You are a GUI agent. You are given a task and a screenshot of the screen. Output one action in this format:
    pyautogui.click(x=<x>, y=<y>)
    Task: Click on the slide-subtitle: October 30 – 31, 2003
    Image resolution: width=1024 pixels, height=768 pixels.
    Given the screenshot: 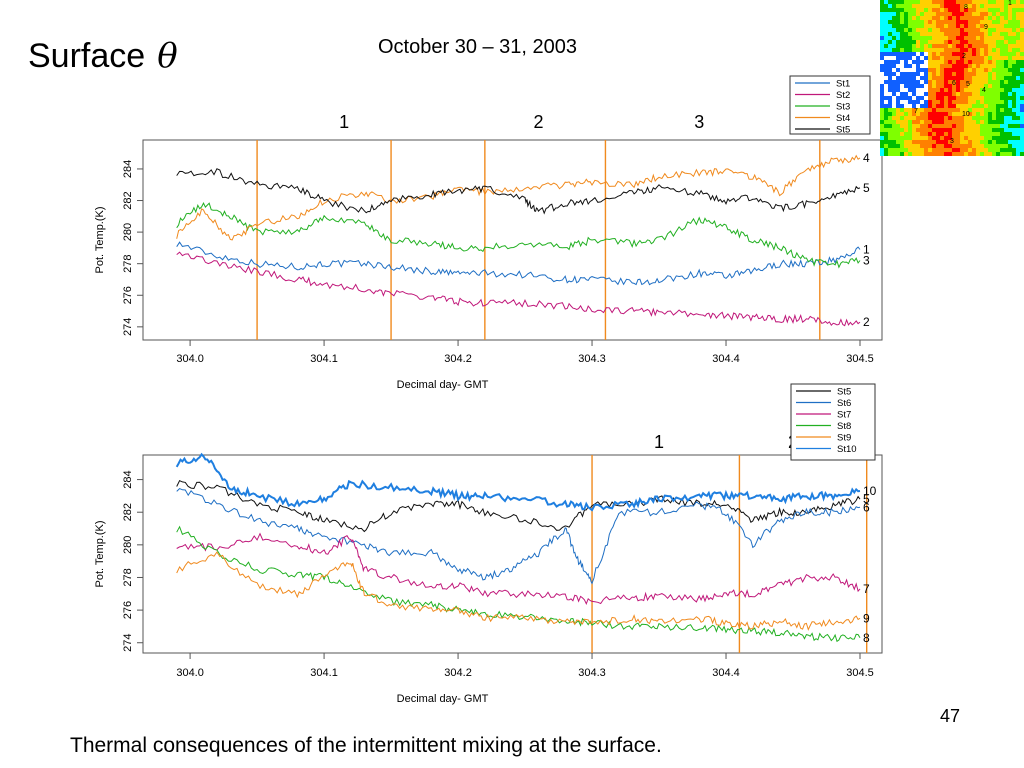 What is the action you would take?
    pyautogui.click(x=478, y=47)
    